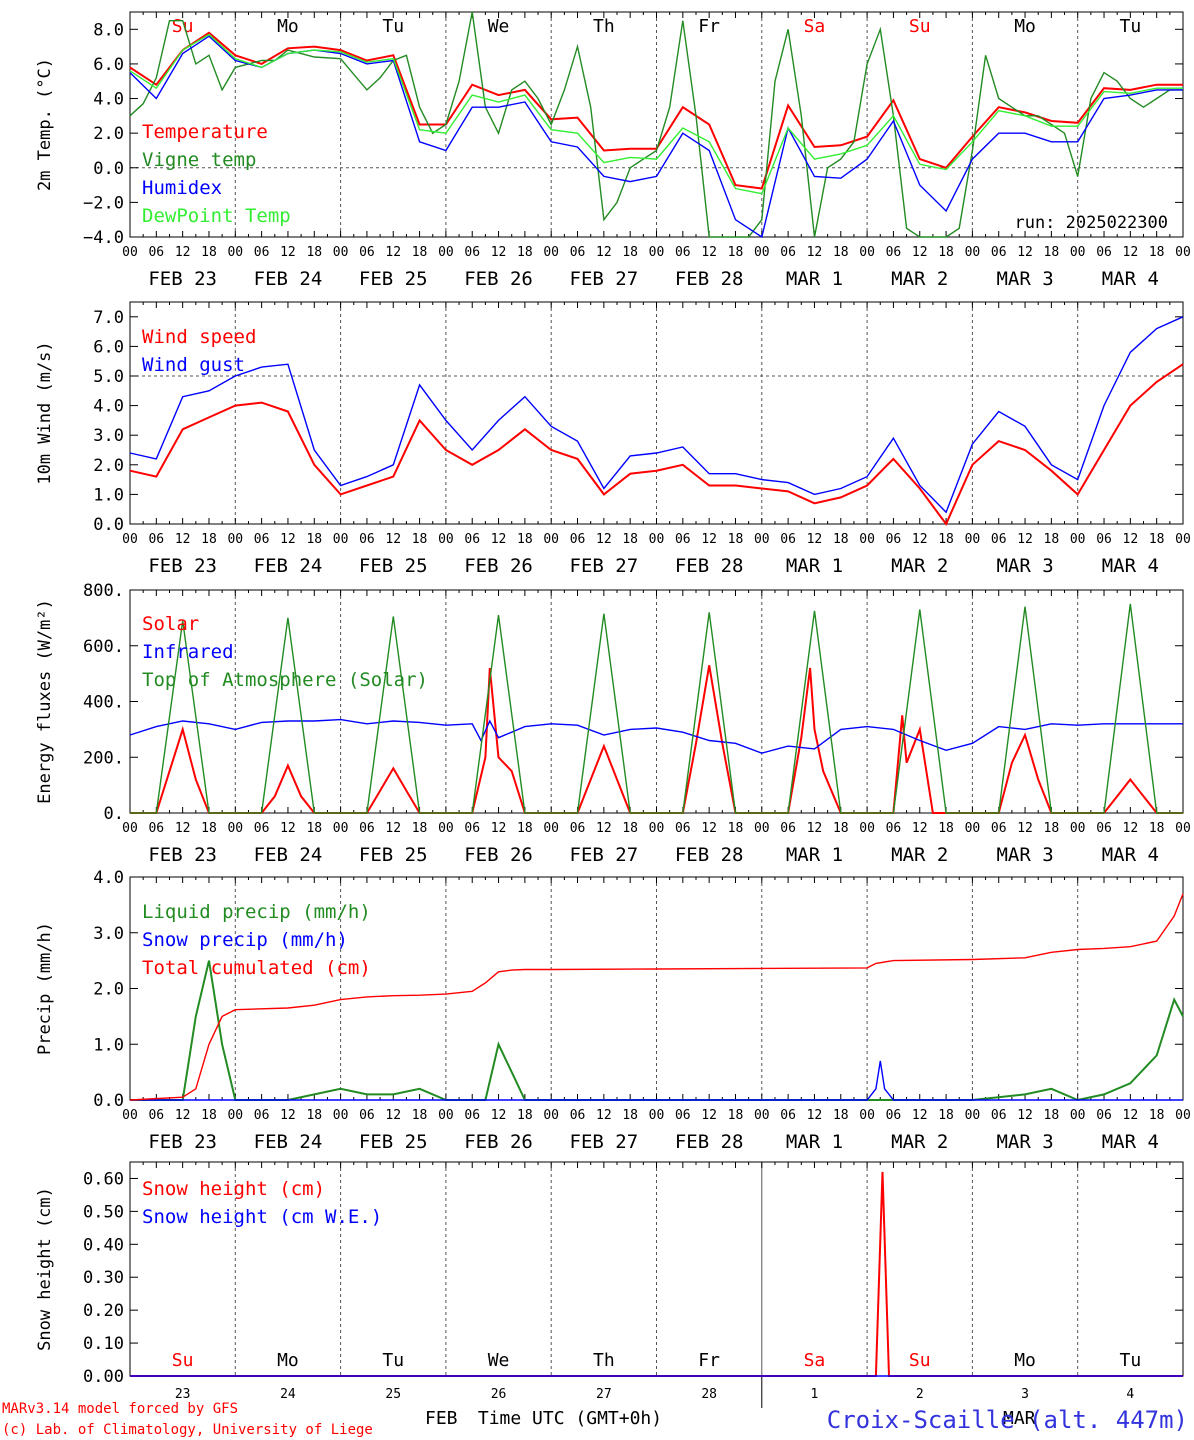 Image resolution: width=1194 pixels, height=1440 pixels. I want to click on panel4-date-label: FEB 26, so click(498, 1142).